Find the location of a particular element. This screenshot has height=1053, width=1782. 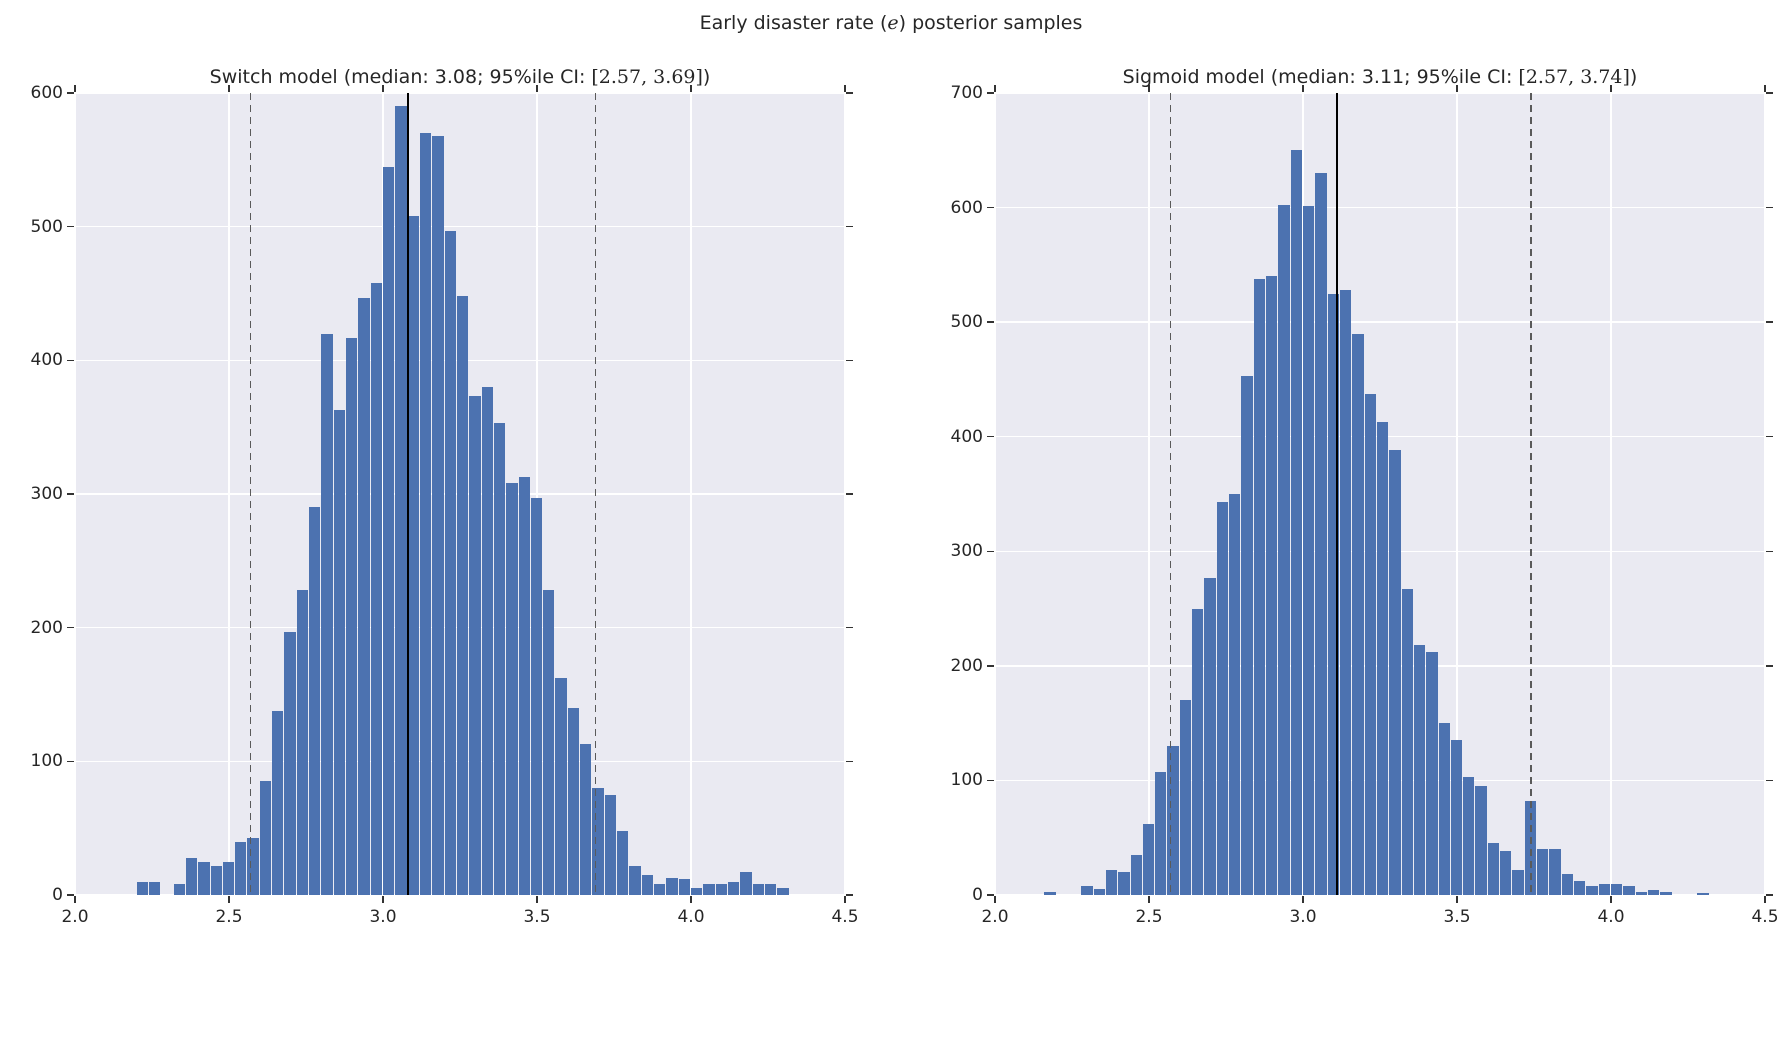

x-tick-label: 3.0 is located at coordinates (383, 917).